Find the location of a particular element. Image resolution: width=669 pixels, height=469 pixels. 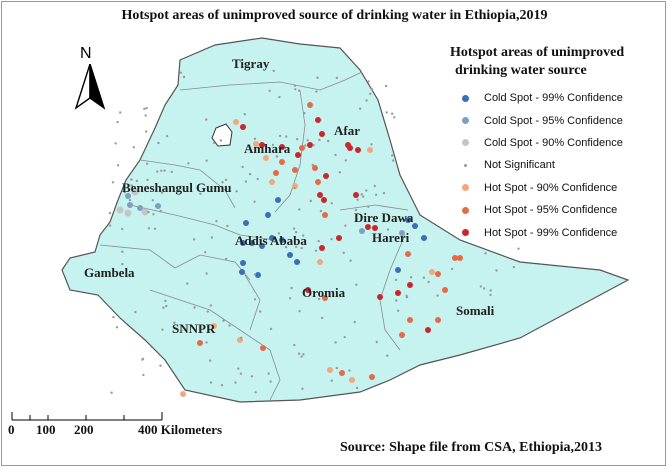

scale-label-100: 100 is located at coordinates (46, 429).